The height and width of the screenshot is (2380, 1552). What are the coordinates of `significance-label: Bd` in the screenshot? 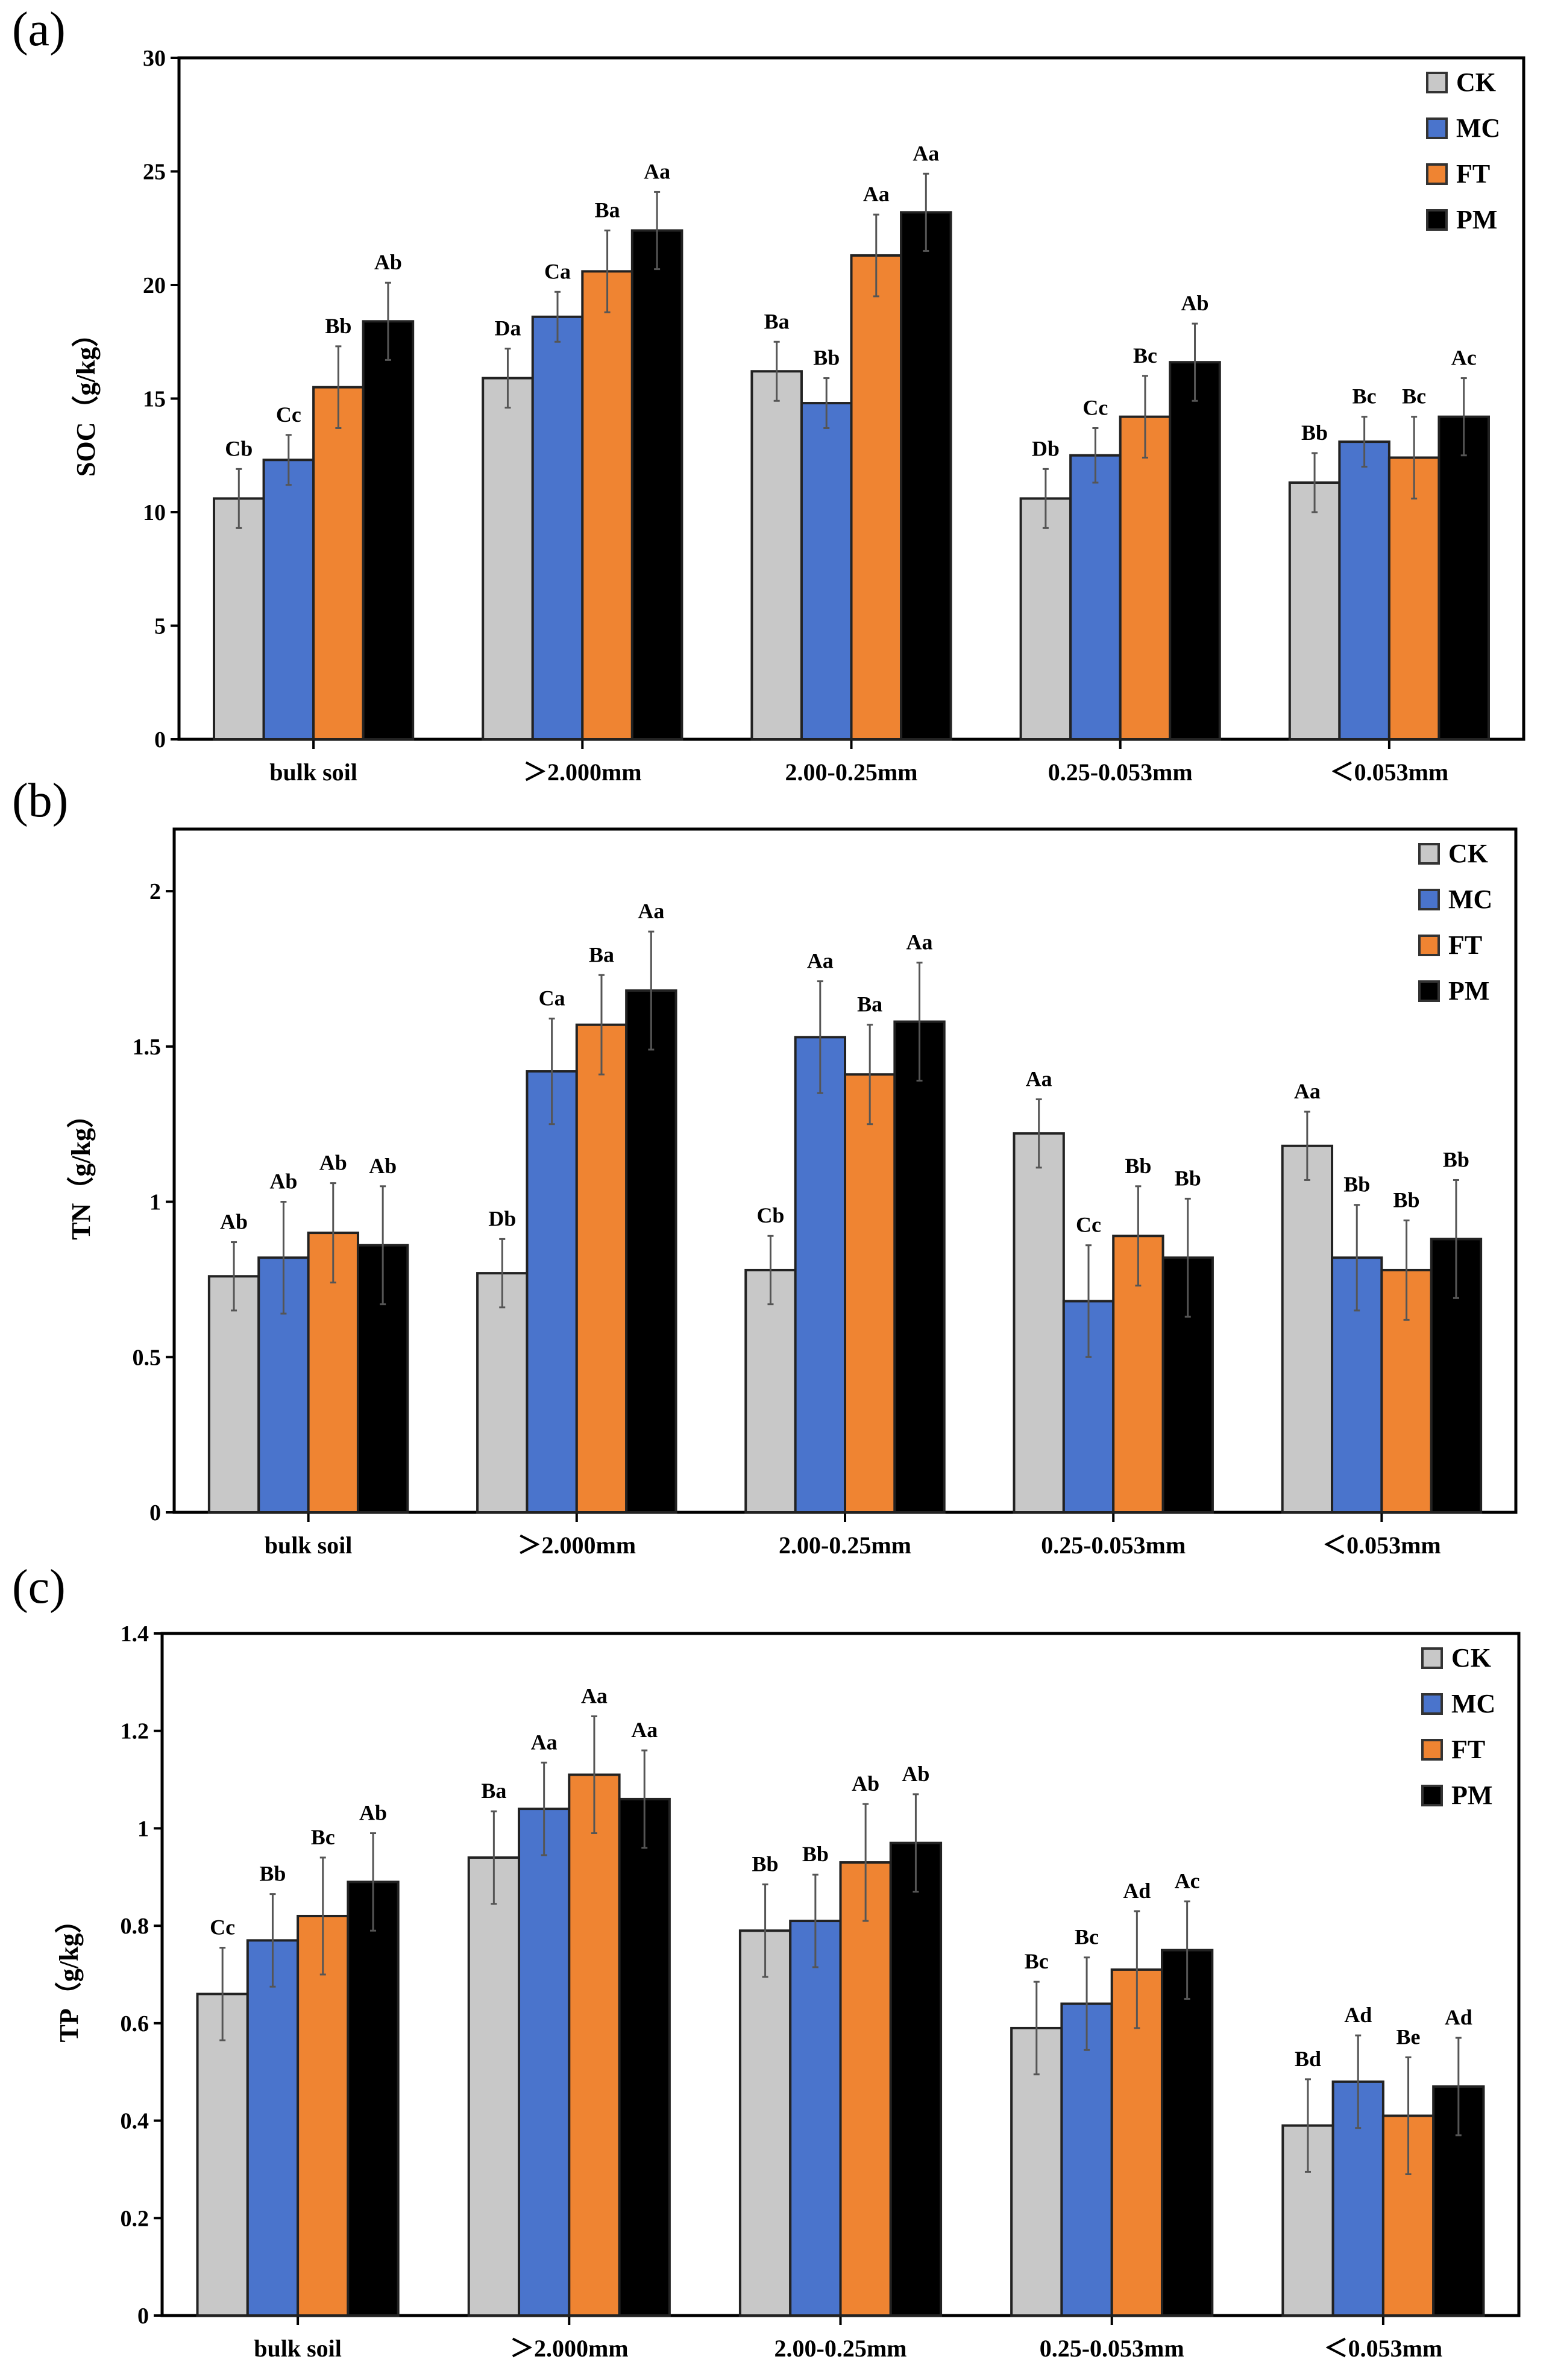 It's located at (1308, 2059).